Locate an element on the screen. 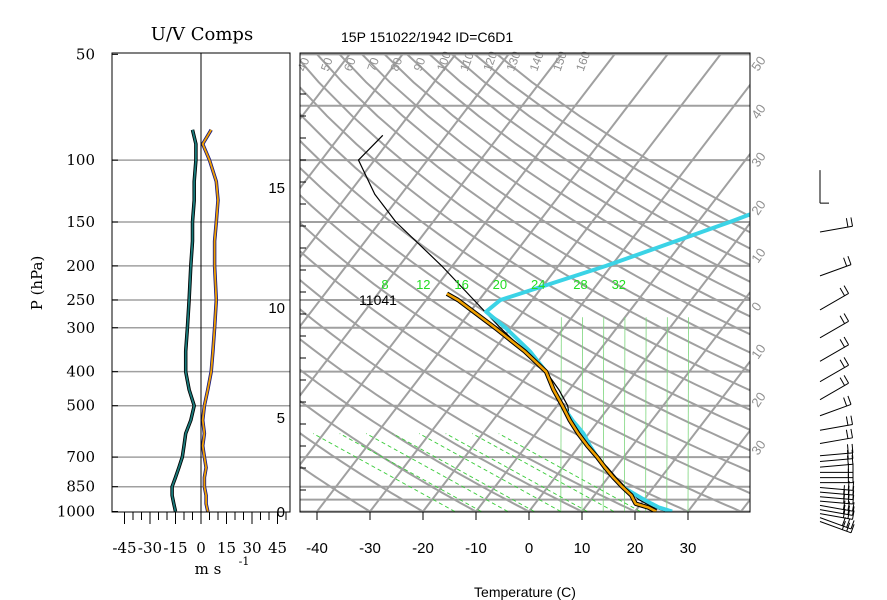  temp-tick-label: -30 is located at coordinates (370, 548).